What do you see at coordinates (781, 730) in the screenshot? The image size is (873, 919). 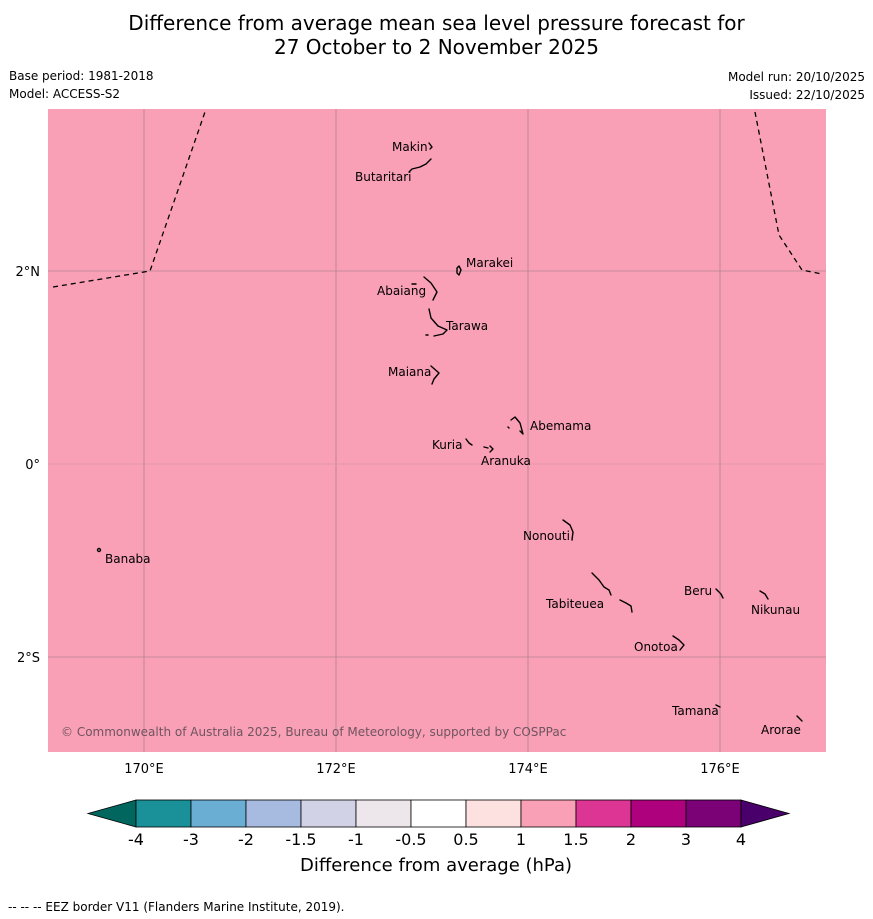 I see `label-arorae: Arorae` at bounding box center [781, 730].